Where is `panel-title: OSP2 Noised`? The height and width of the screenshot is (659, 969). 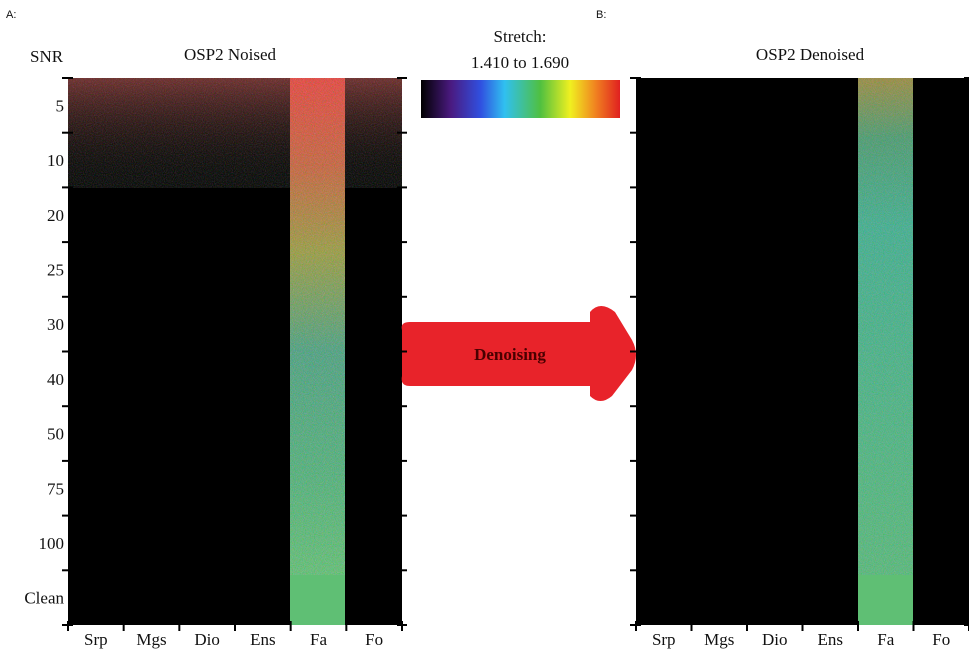 panel-title: OSP2 Noised is located at coordinates (230, 54).